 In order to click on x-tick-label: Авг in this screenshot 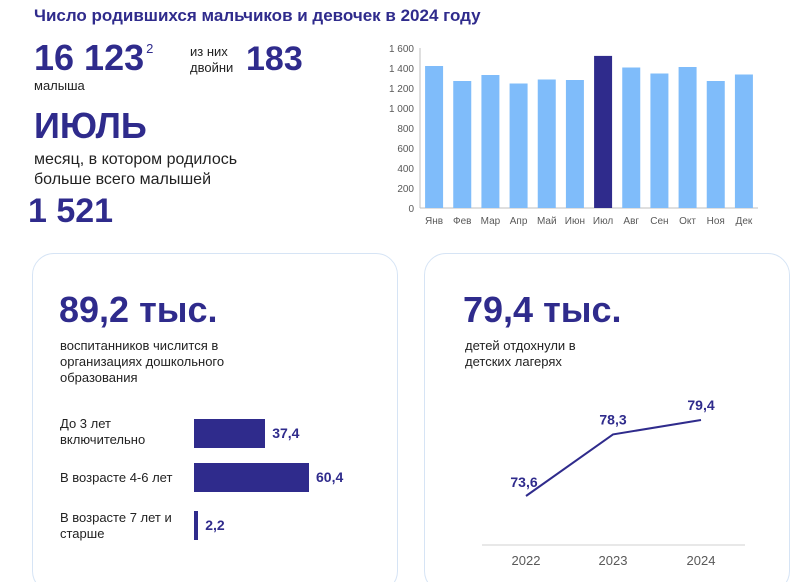, I will do `click(631, 221)`.